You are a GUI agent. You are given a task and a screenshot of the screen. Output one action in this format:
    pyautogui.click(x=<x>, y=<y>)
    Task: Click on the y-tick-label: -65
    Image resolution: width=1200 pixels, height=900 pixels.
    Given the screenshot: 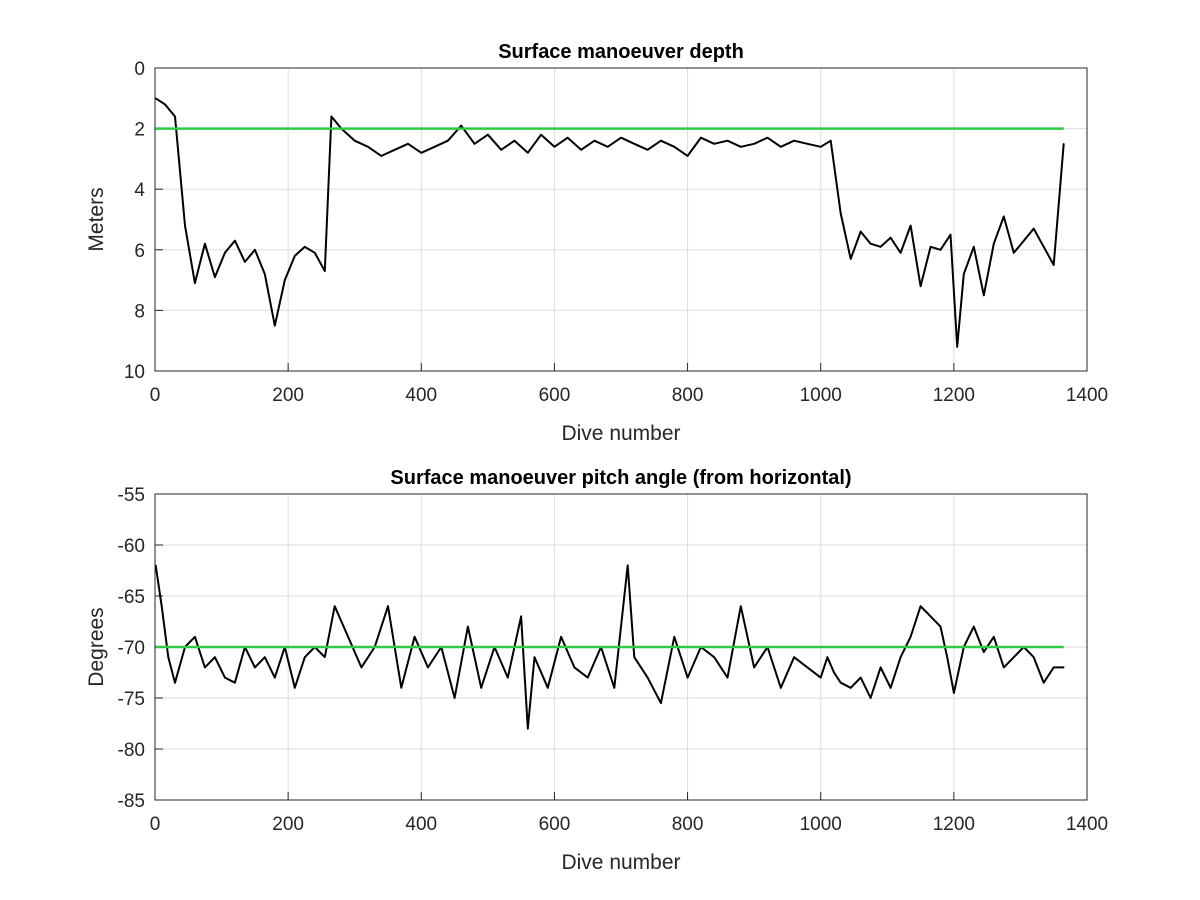 What is the action you would take?
    pyautogui.click(x=131, y=597)
    